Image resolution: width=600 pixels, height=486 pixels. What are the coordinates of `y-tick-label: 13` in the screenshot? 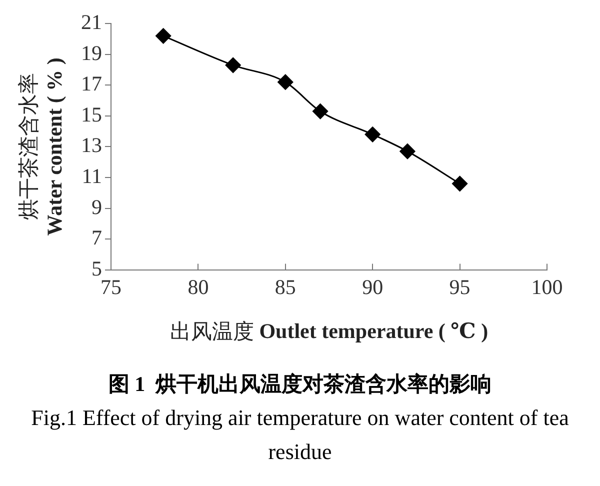 It's located at (91, 145).